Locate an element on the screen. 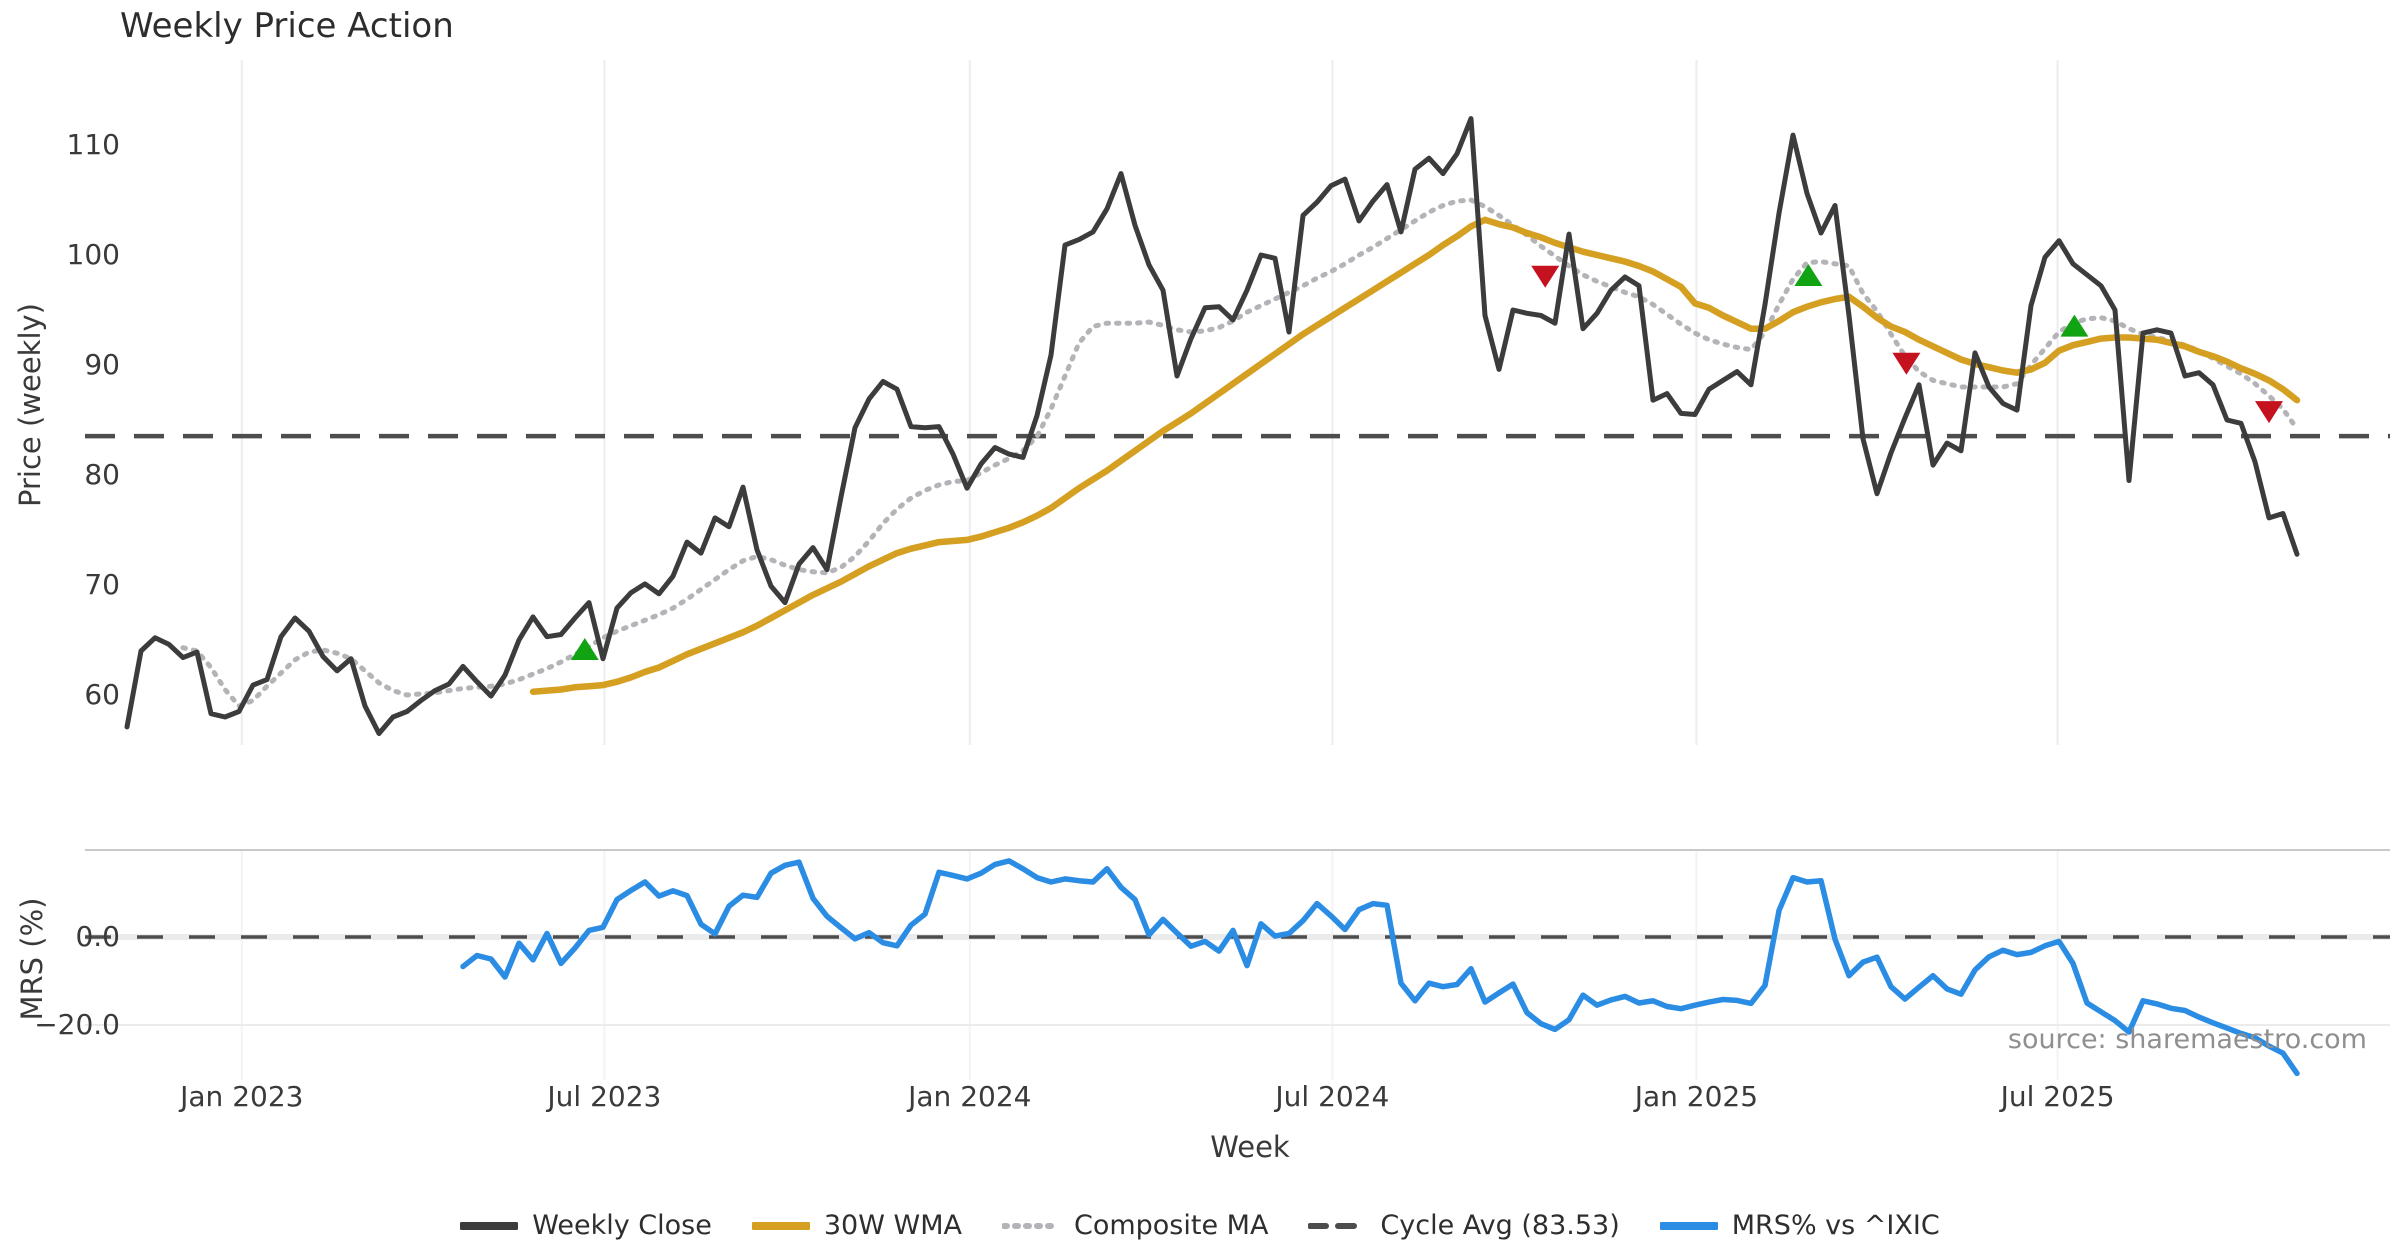  page-title: Weekly Price Action is located at coordinates (287, 26).